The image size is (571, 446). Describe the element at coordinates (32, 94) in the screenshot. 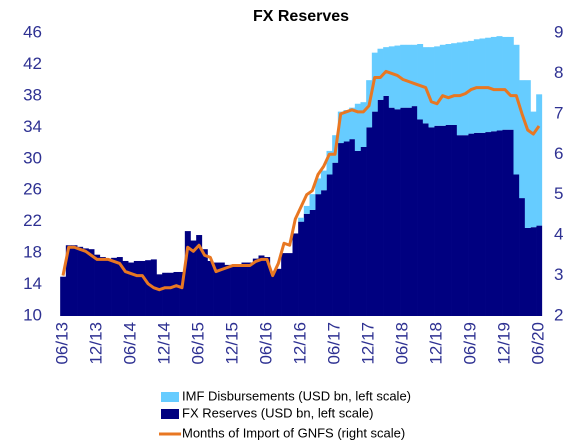

I see `y-tick-label: 38` at that location.